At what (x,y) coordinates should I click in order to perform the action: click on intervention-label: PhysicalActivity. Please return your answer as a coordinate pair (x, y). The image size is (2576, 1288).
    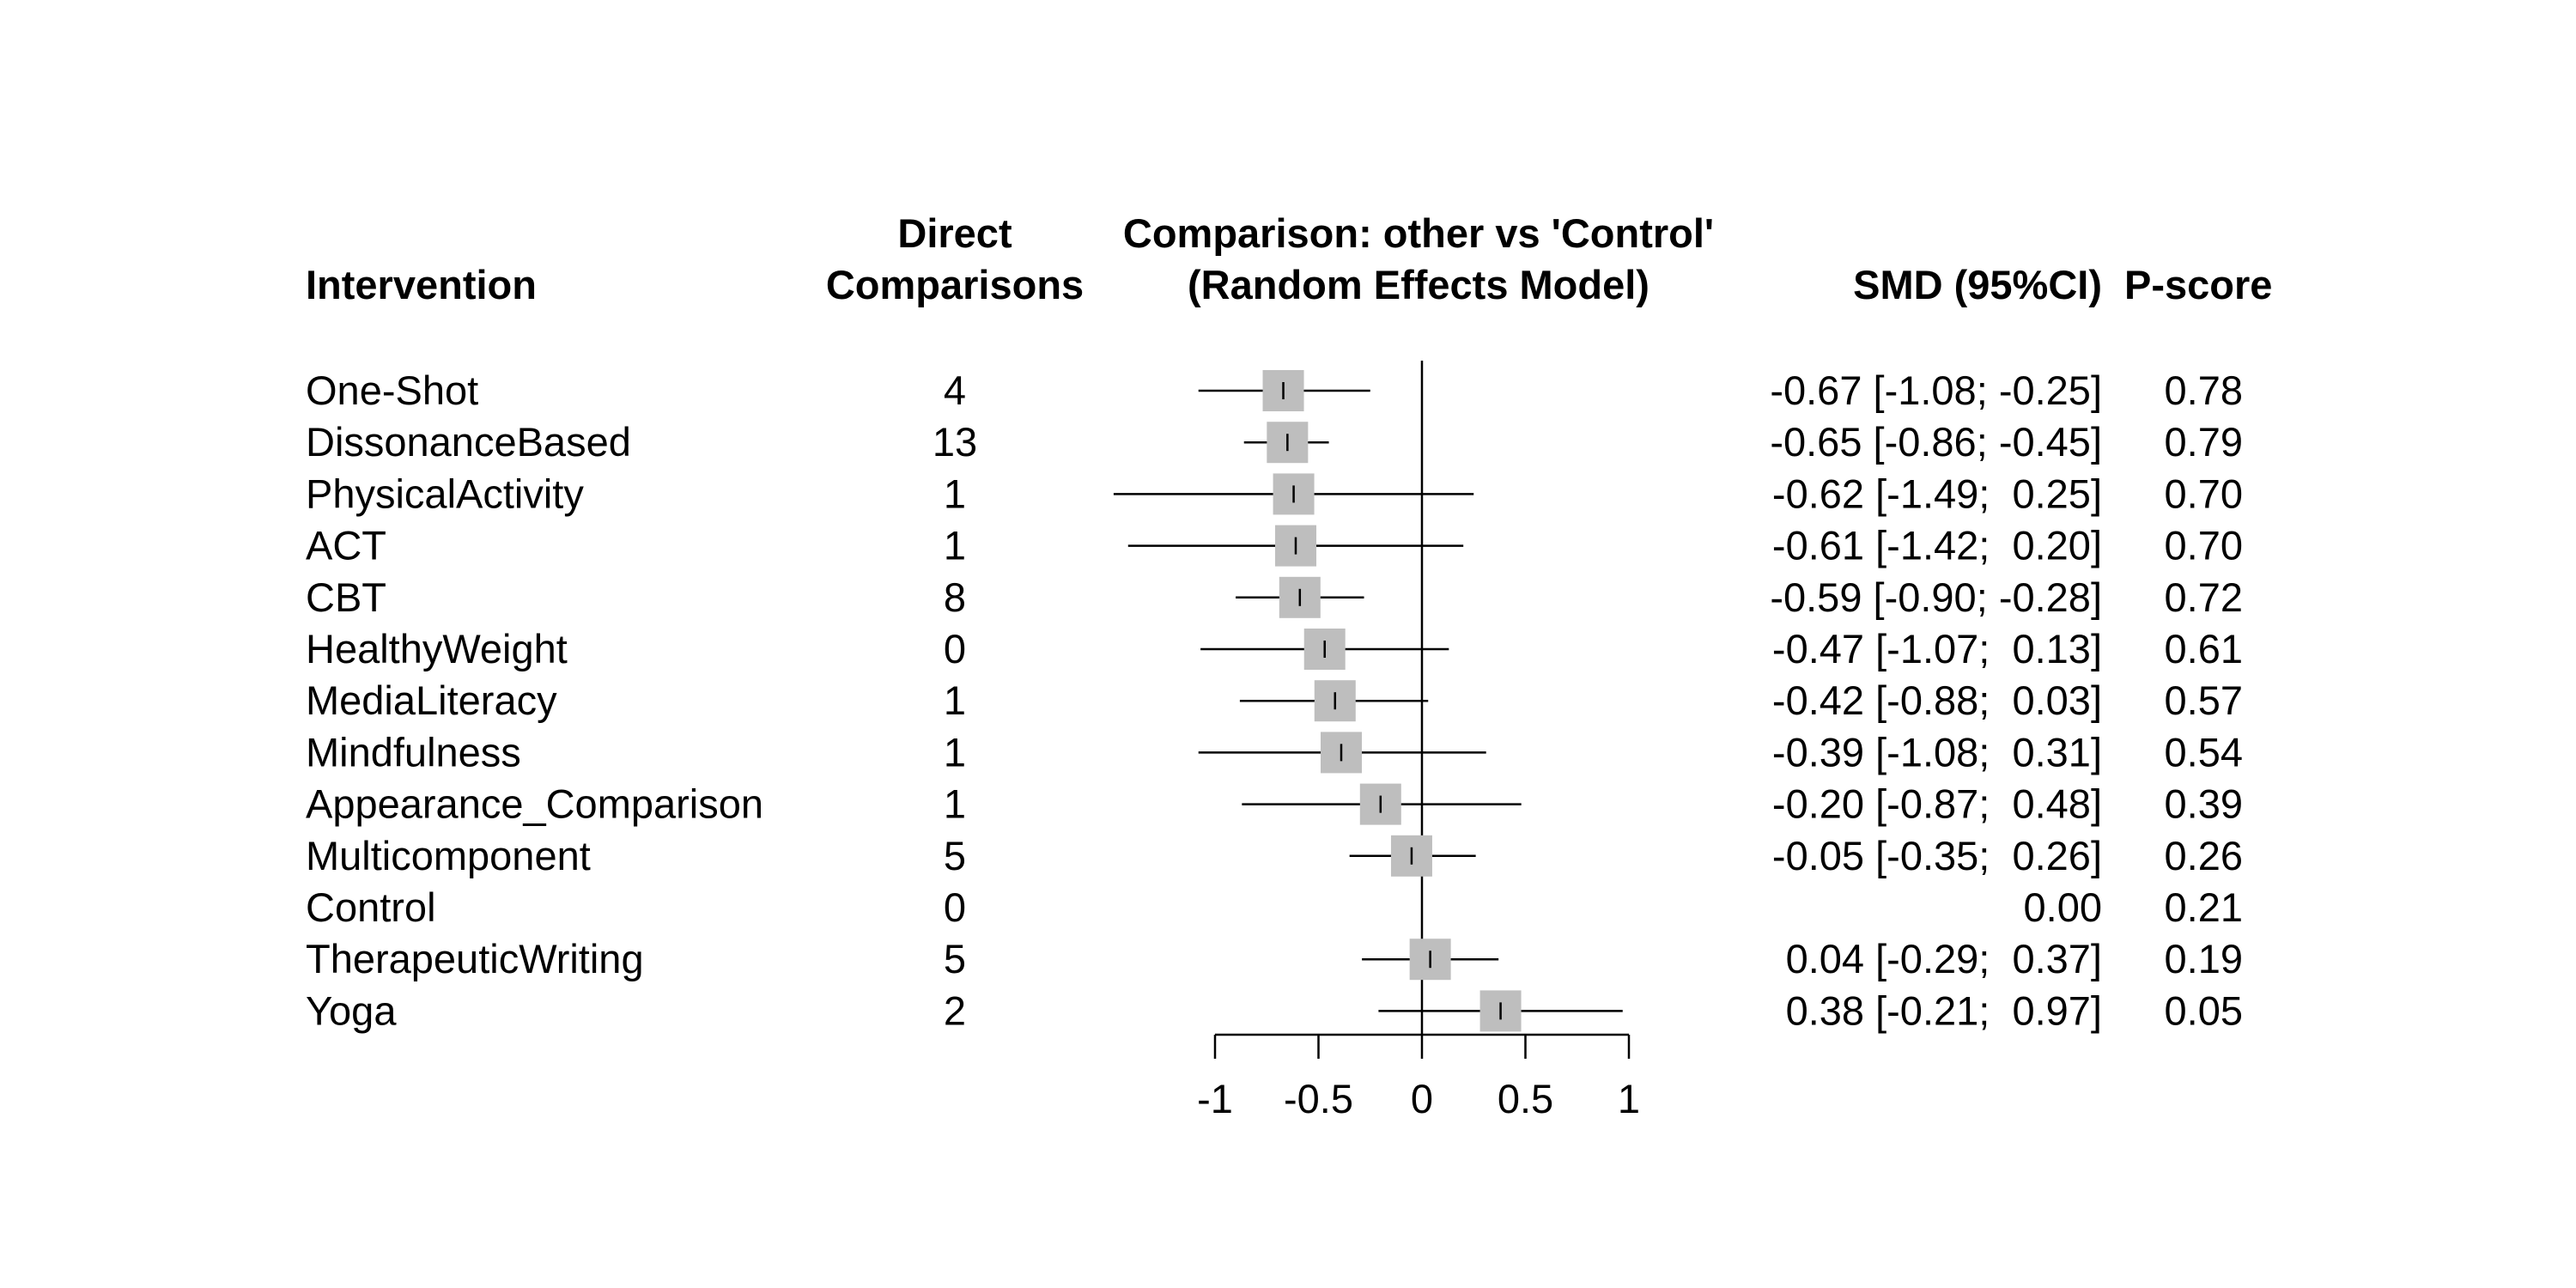
    Looking at the image, I should click on (445, 494).